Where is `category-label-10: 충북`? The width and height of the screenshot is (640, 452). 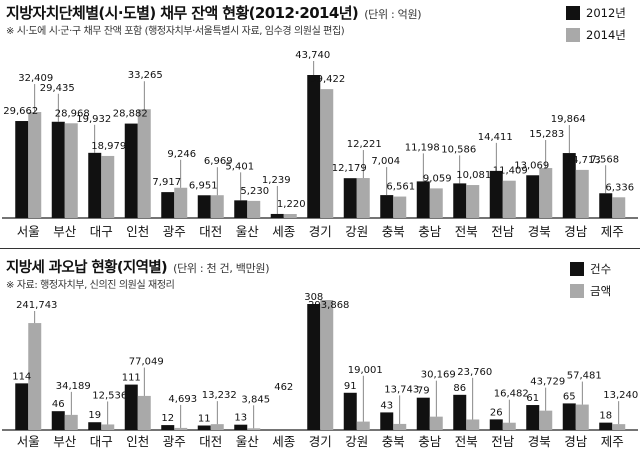 category-label-10: 충북 is located at coordinates (393, 231).